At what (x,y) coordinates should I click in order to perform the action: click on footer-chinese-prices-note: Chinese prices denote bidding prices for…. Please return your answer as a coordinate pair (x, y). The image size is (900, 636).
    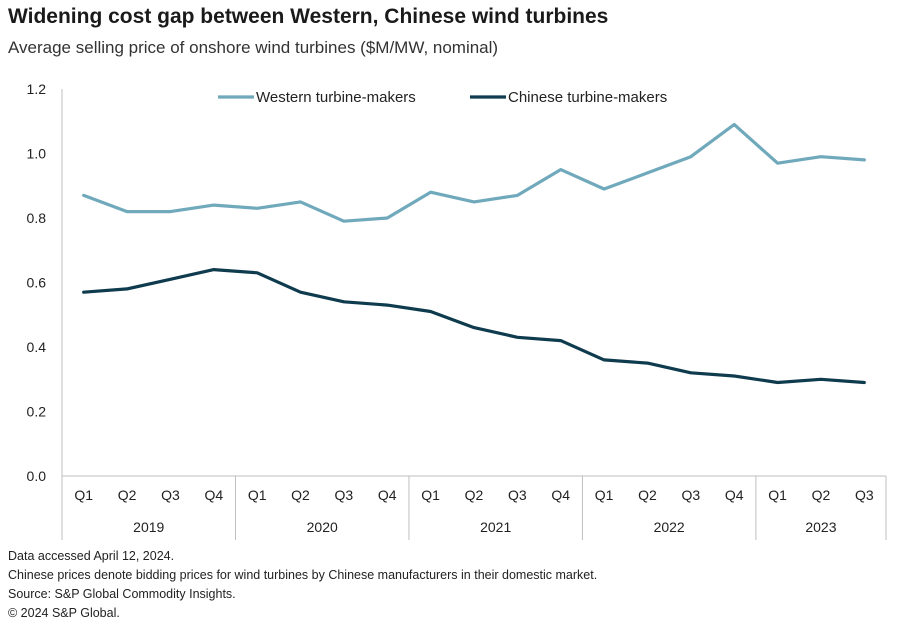
    Looking at the image, I should click on (303, 575).